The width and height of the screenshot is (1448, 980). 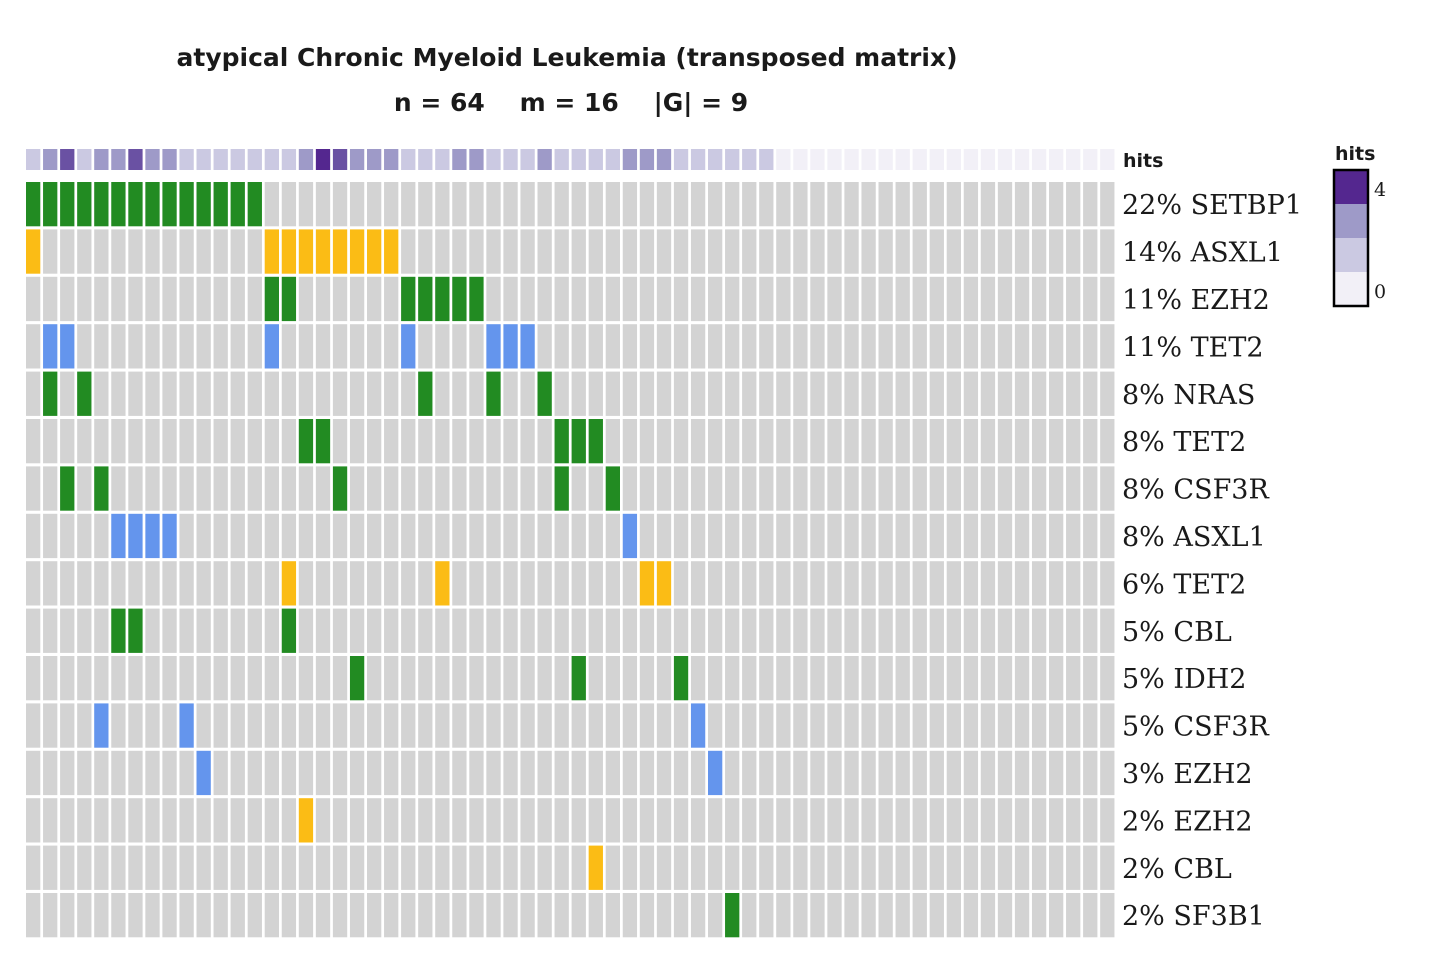 What do you see at coordinates (1184, 442) in the screenshot?
I see `row-label: 8% TET2` at bounding box center [1184, 442].